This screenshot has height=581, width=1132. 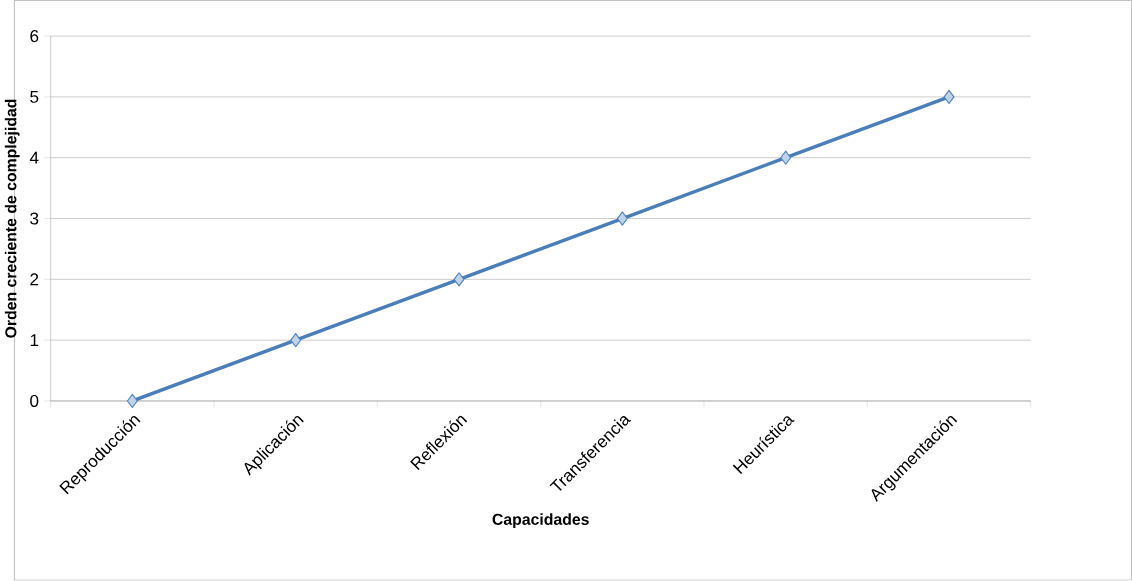 I want to click on y-tick-label: 3, so click(x=34, y=218).